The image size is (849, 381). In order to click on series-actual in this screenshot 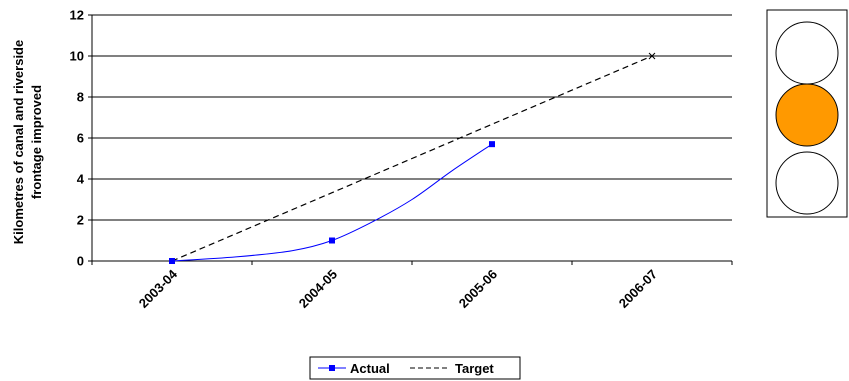, I will do `click(332, 202)`.